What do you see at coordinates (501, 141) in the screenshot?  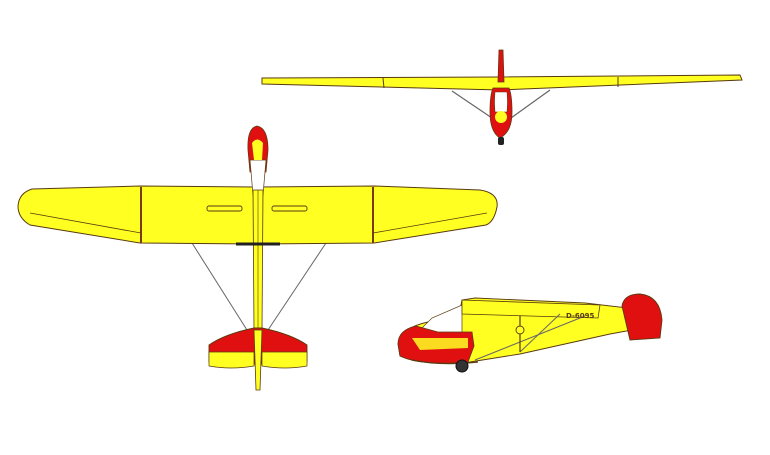 I see `front-wheel` at bounding box center [501, 141].